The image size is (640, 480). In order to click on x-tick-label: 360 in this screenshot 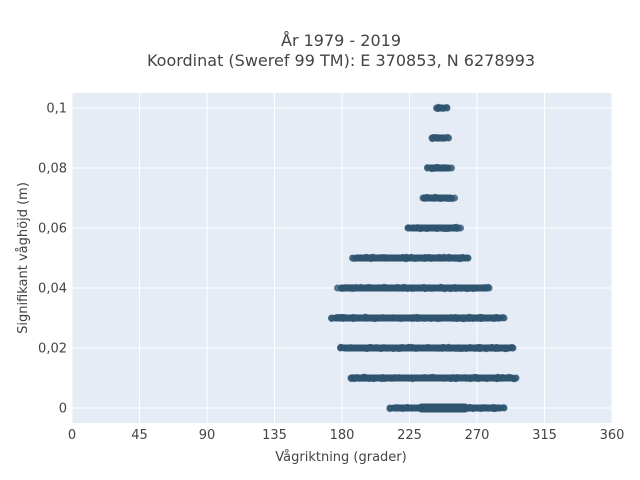, I will do `click(612, 435)`.